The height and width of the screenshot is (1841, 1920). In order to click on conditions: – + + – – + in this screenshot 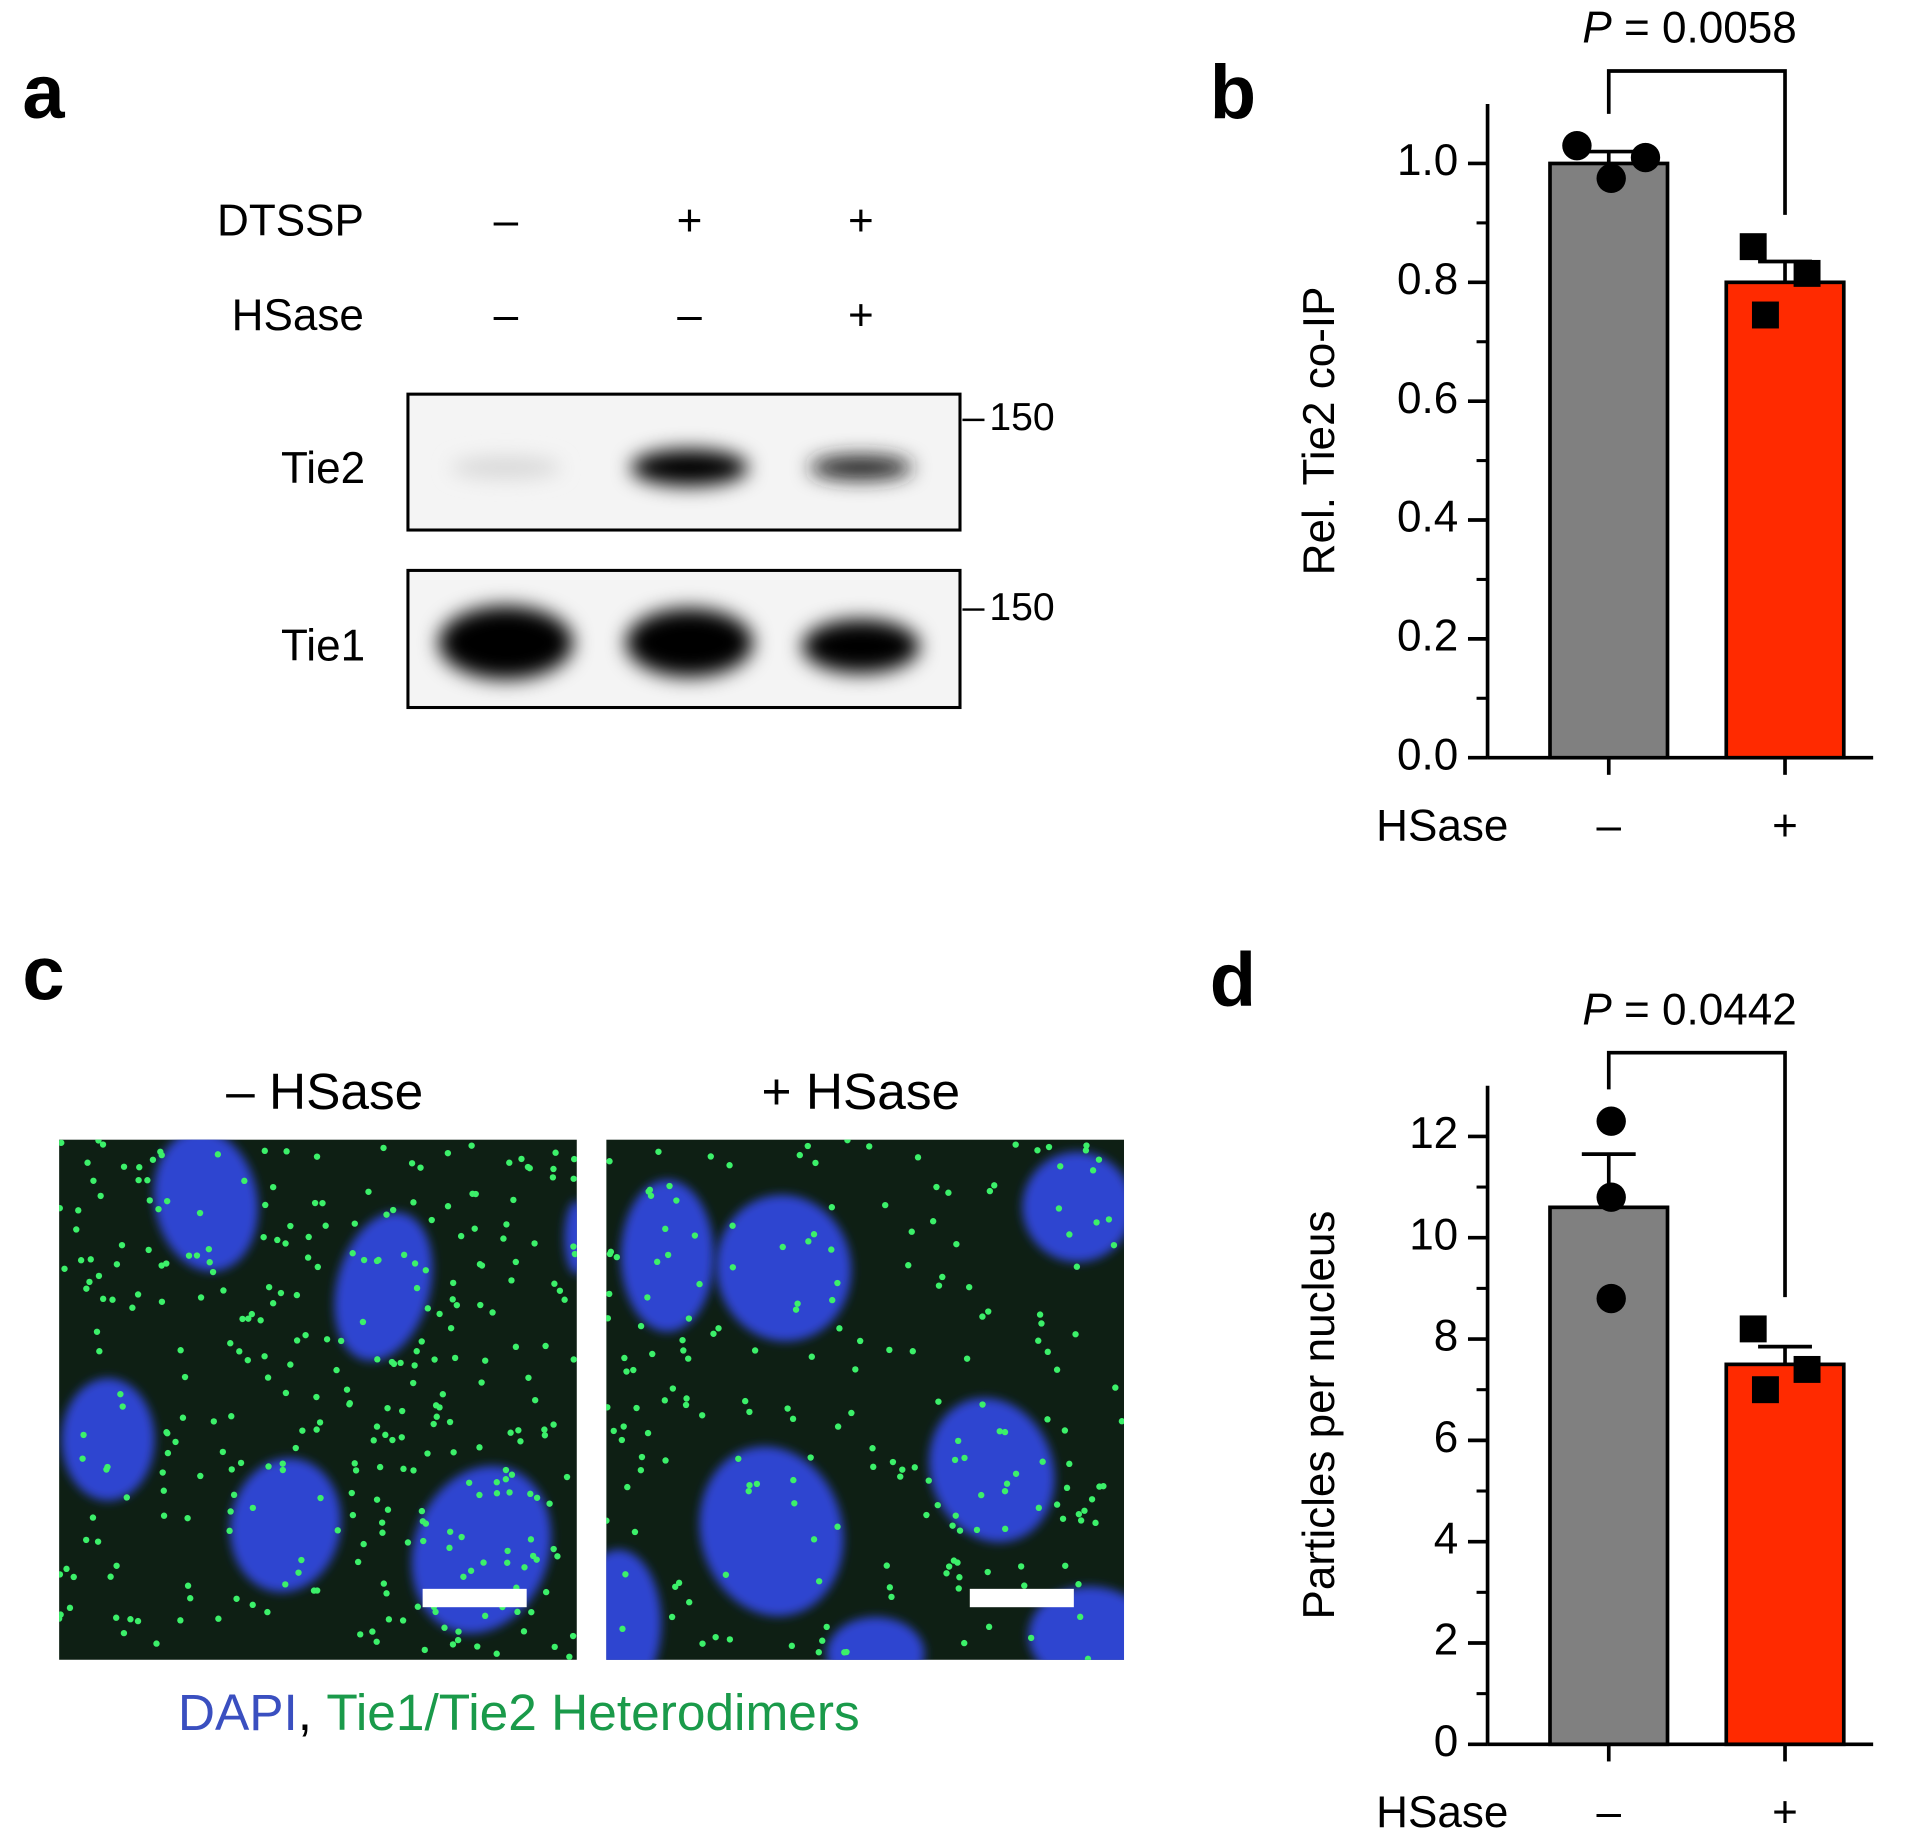, I will do `click(684, 268)`.